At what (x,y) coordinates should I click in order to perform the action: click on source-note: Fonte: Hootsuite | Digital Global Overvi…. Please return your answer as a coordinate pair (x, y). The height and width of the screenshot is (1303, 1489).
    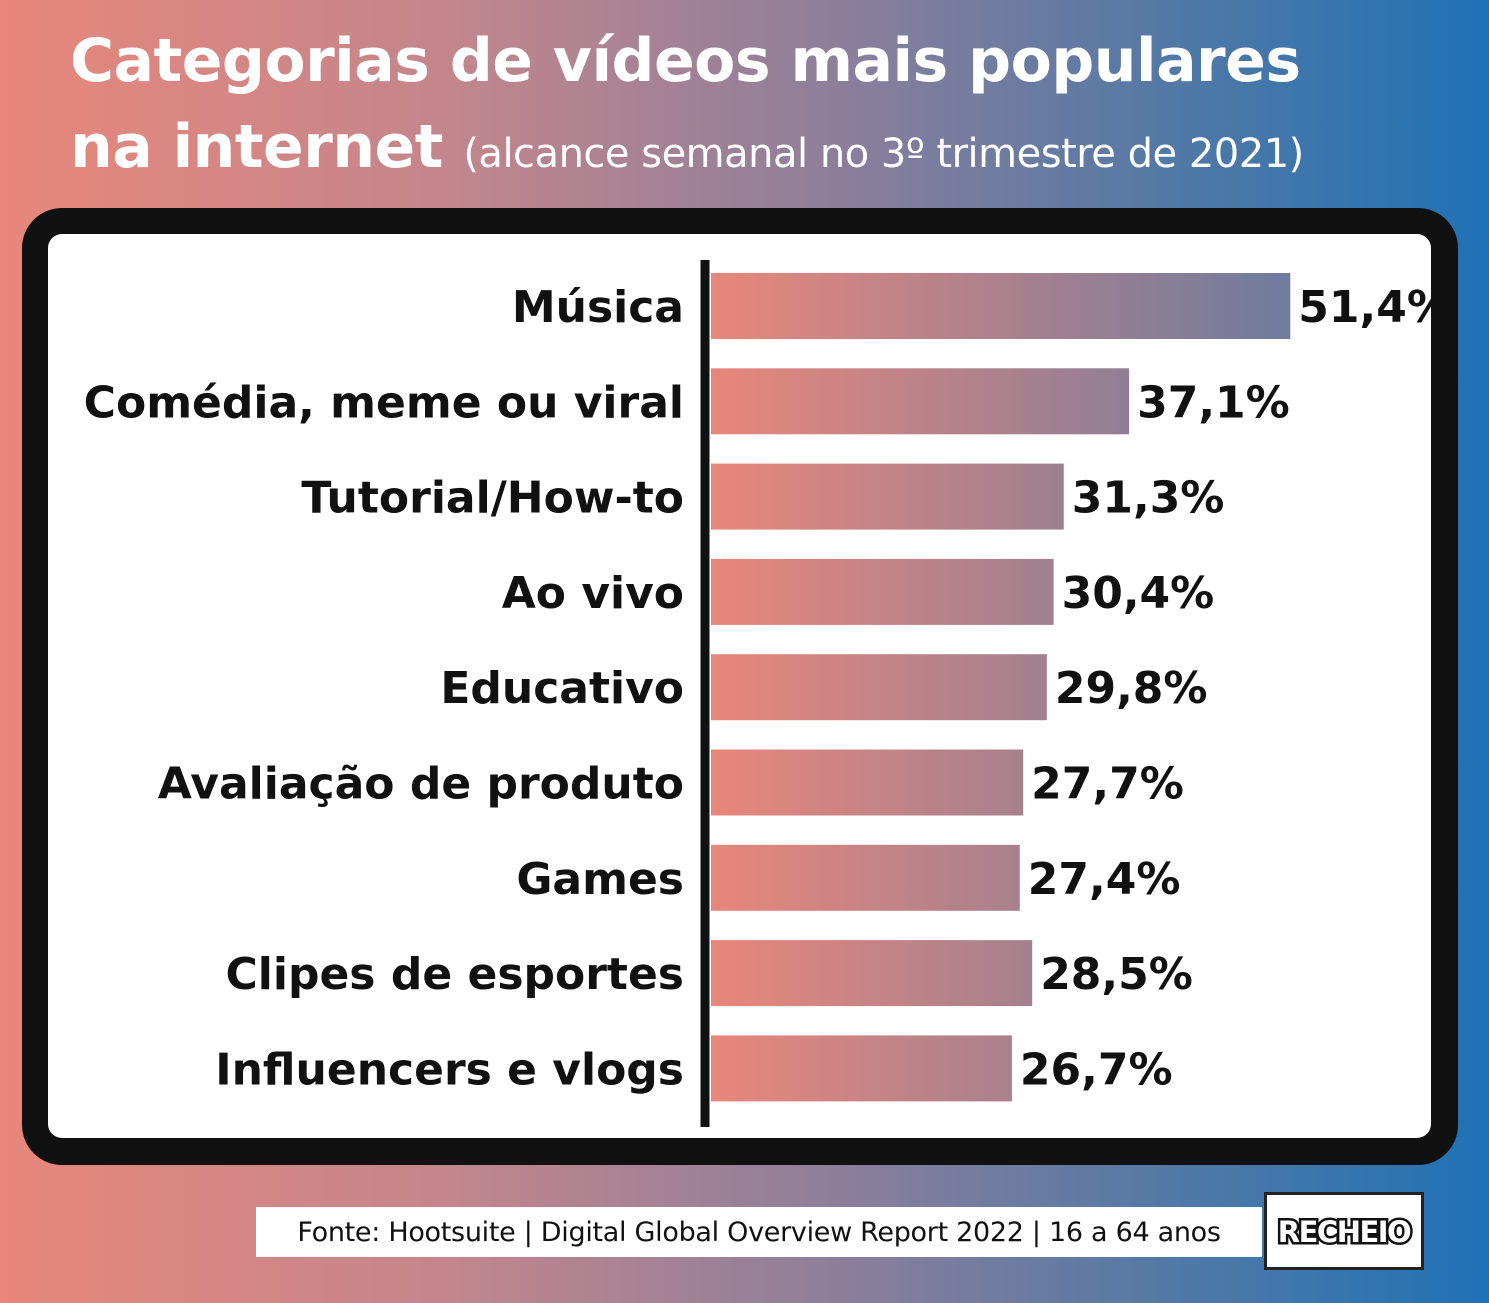
    Looking at the image, I should click on (759, 1232).